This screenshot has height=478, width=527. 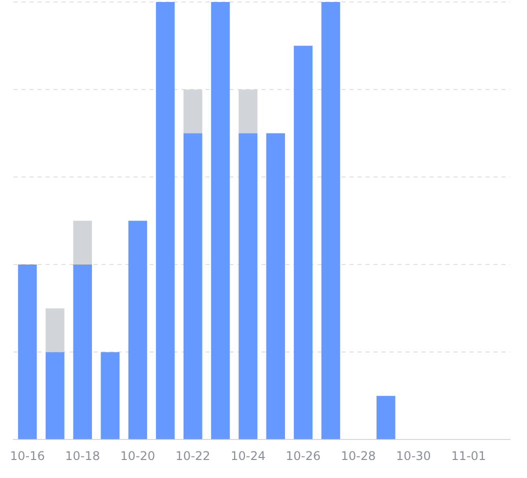 I want to click on x-tick-label: 10-26, so click(x=303, y=455).